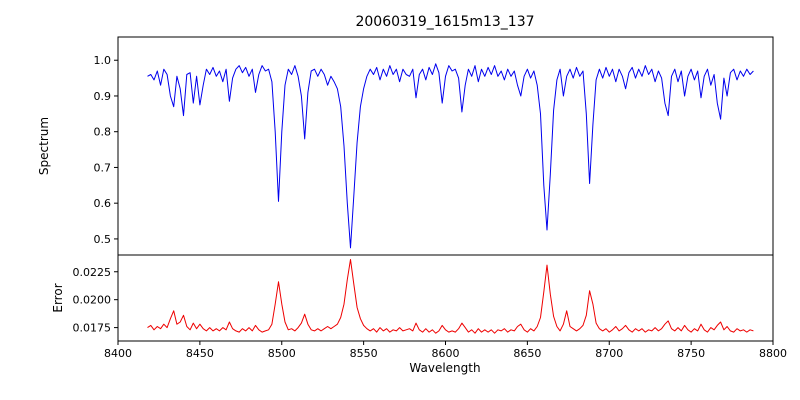  What do you see at coordinates (200, 353) in the screenshot?
I see `x-tick-label: 8450` at bounding box center [200, 353].